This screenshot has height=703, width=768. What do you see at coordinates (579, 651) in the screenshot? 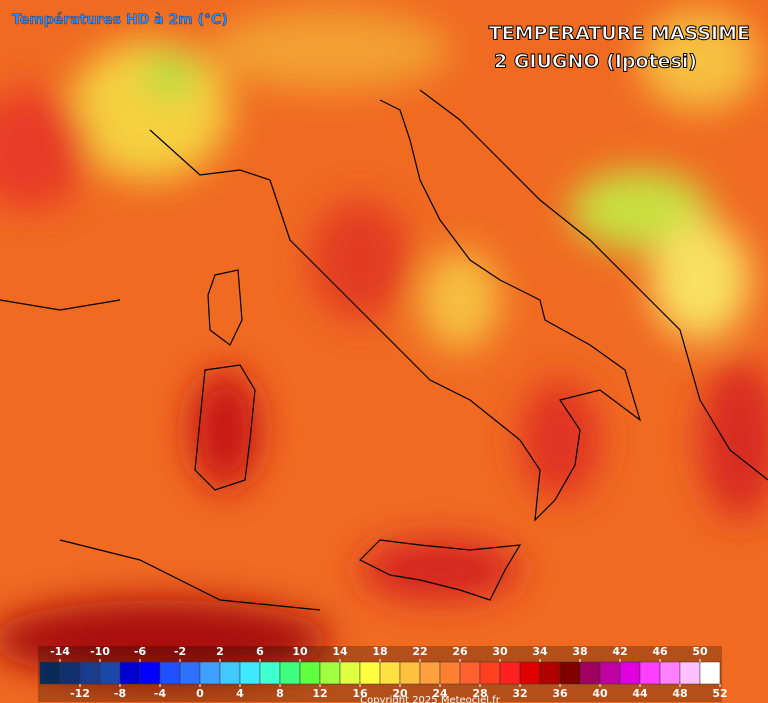
I see `scale-label: 38` at bounding box center [579, 651].